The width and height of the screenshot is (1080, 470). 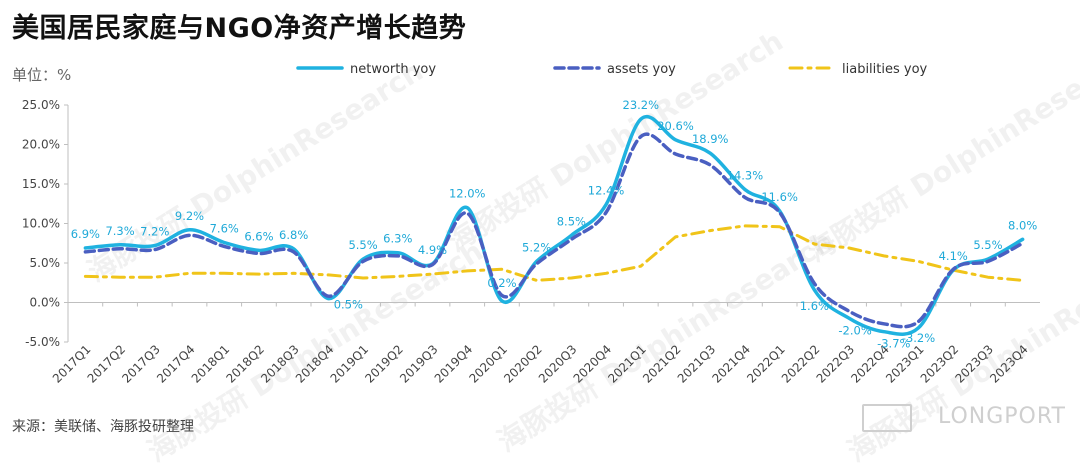 What do you see at coordinates (393, 69) in the screenshot?
I see `legend-label: networth yoy` at bounding box center [393, 69].